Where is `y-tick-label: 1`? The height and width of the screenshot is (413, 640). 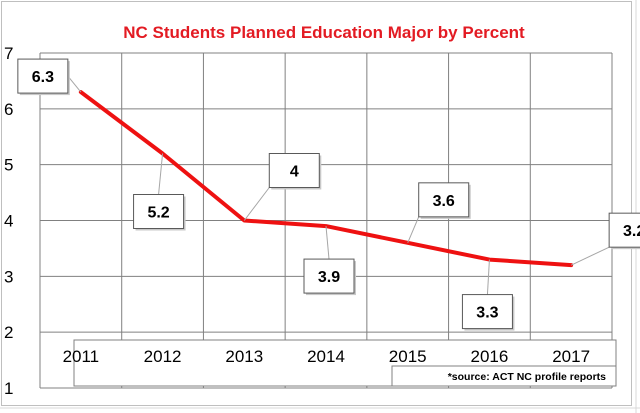 y-tick-label: 1 is located at coordinates (8, 388).